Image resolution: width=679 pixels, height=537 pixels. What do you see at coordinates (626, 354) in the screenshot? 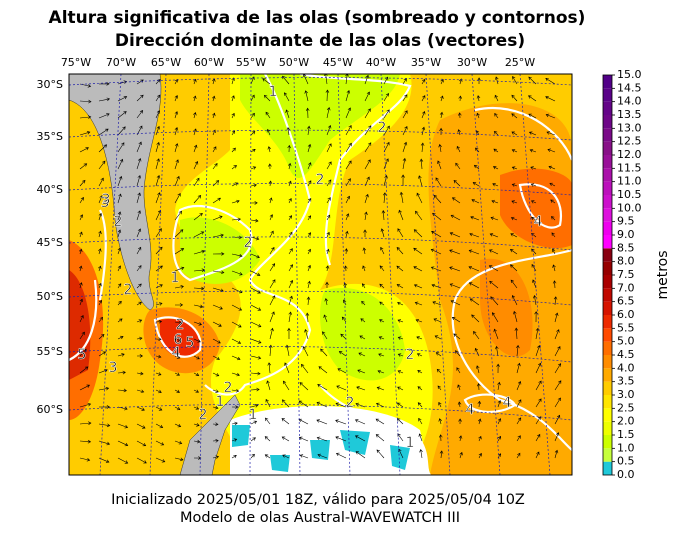
I see `colorbar-tick-label: 4.5` at bounding box center [626, 354].